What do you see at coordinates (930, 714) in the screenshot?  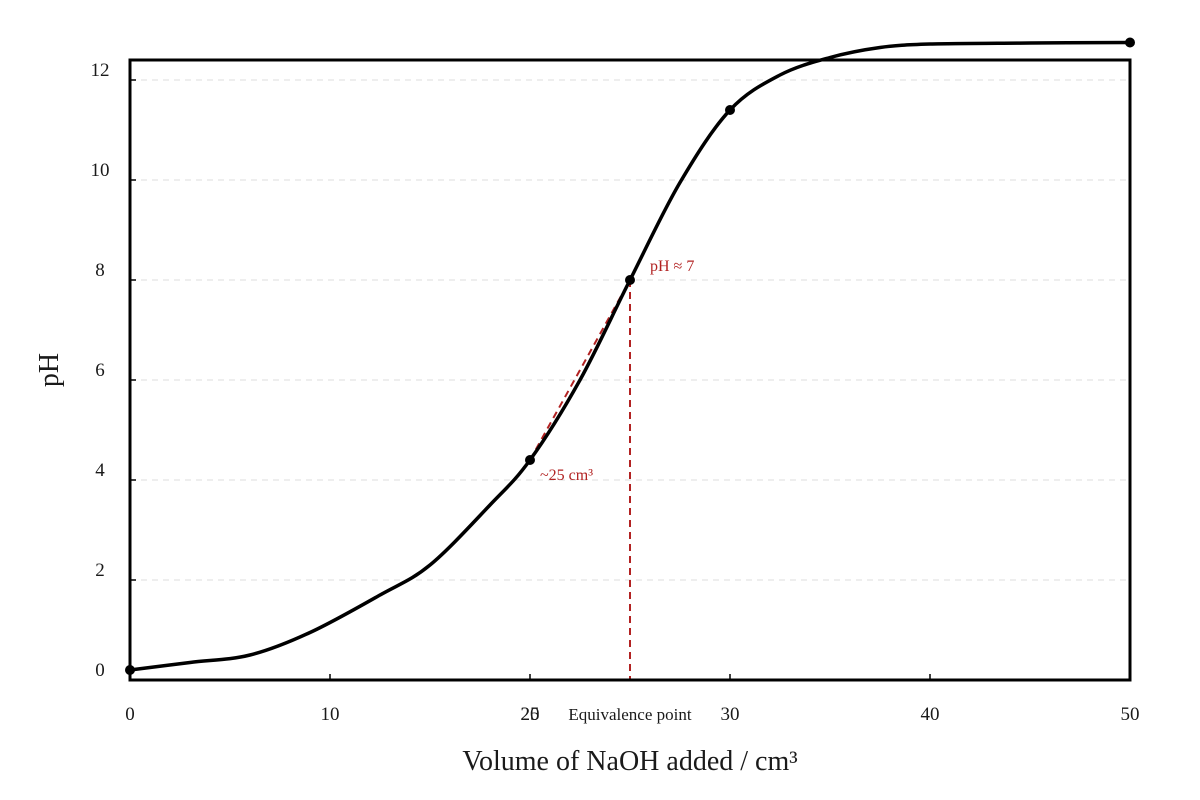 I see `x-tick-label: 40` at bounding box center [930, 714].